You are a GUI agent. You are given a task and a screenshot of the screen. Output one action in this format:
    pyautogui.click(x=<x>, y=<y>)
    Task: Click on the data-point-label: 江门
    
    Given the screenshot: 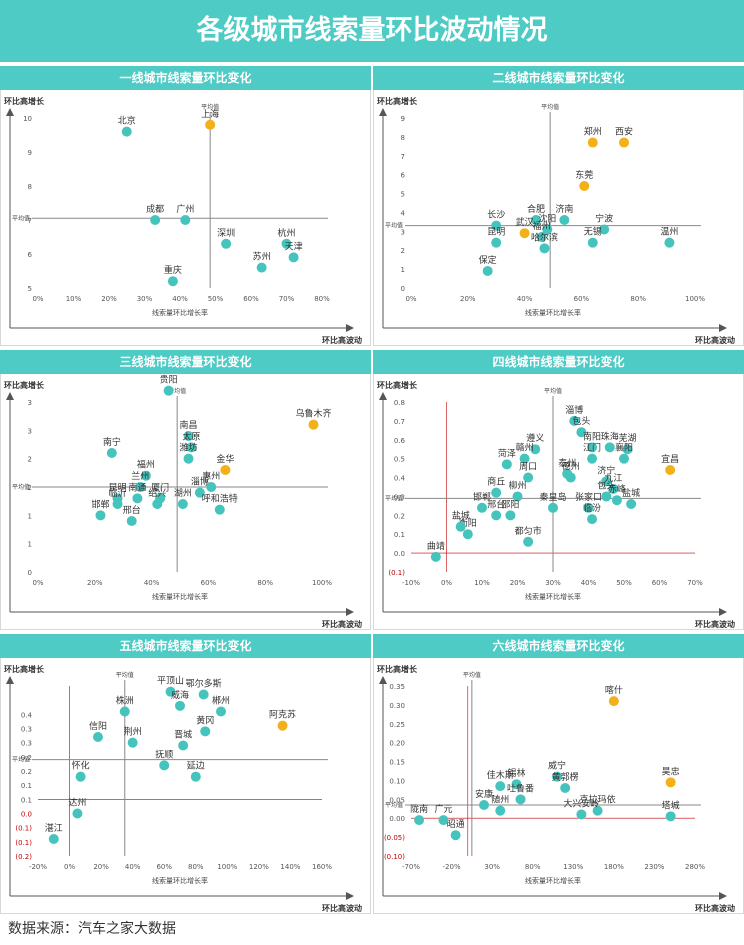 What is the action you would take?
    pyautogui.click(x=592, y=448)
    